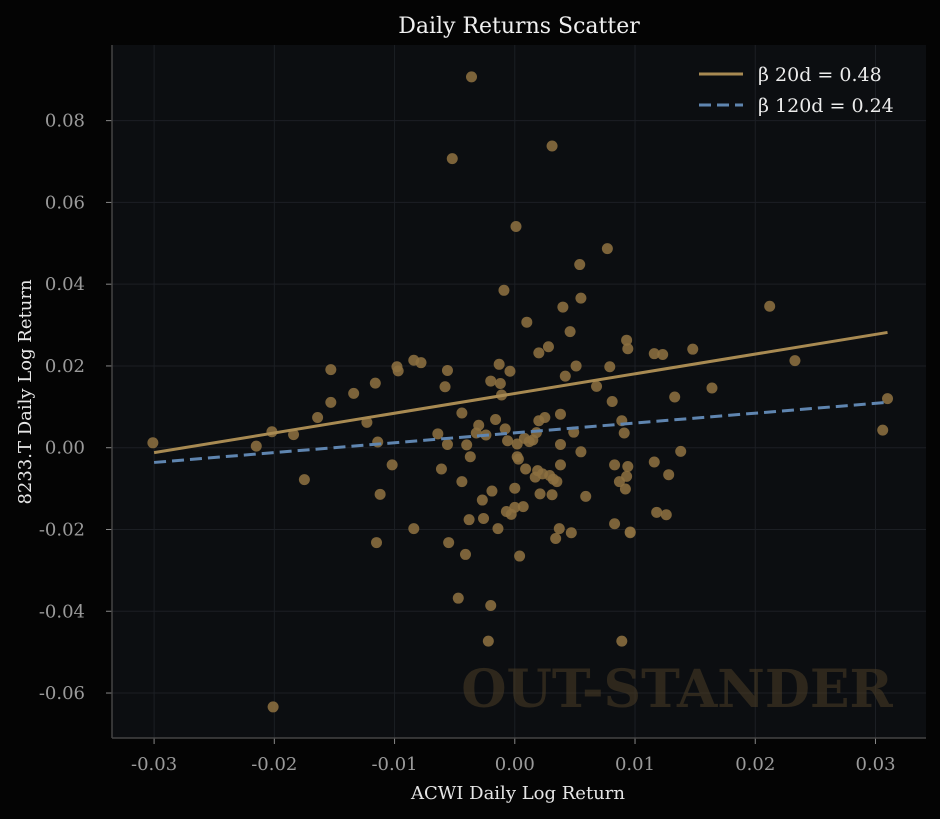 This screenshot has height=819, width=940. What do you see at coordinates (755, 764) in the screenshot?
I see `x-tick-label: 0.02` at bounding box center [755, 764].